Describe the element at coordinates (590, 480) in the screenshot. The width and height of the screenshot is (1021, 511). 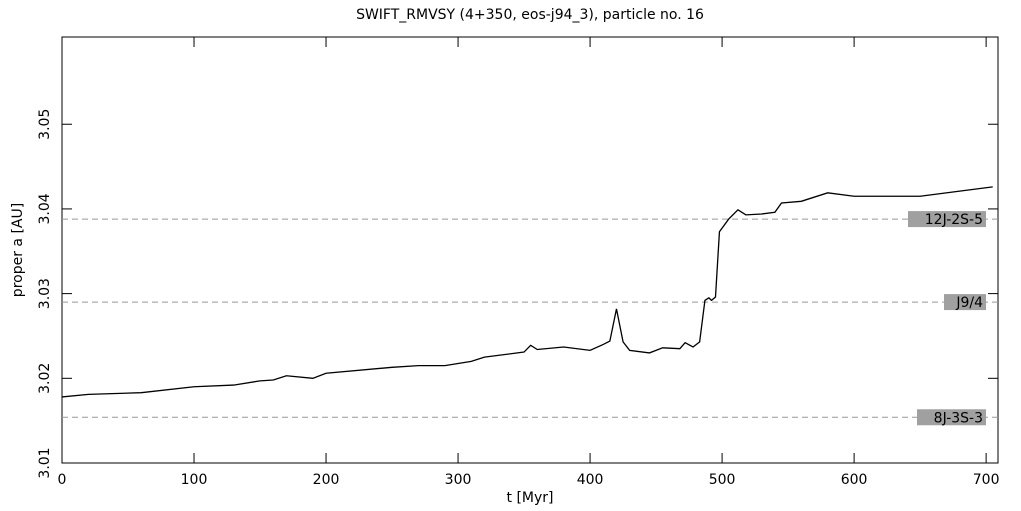
I see `x-tick-label: 400` at that location.